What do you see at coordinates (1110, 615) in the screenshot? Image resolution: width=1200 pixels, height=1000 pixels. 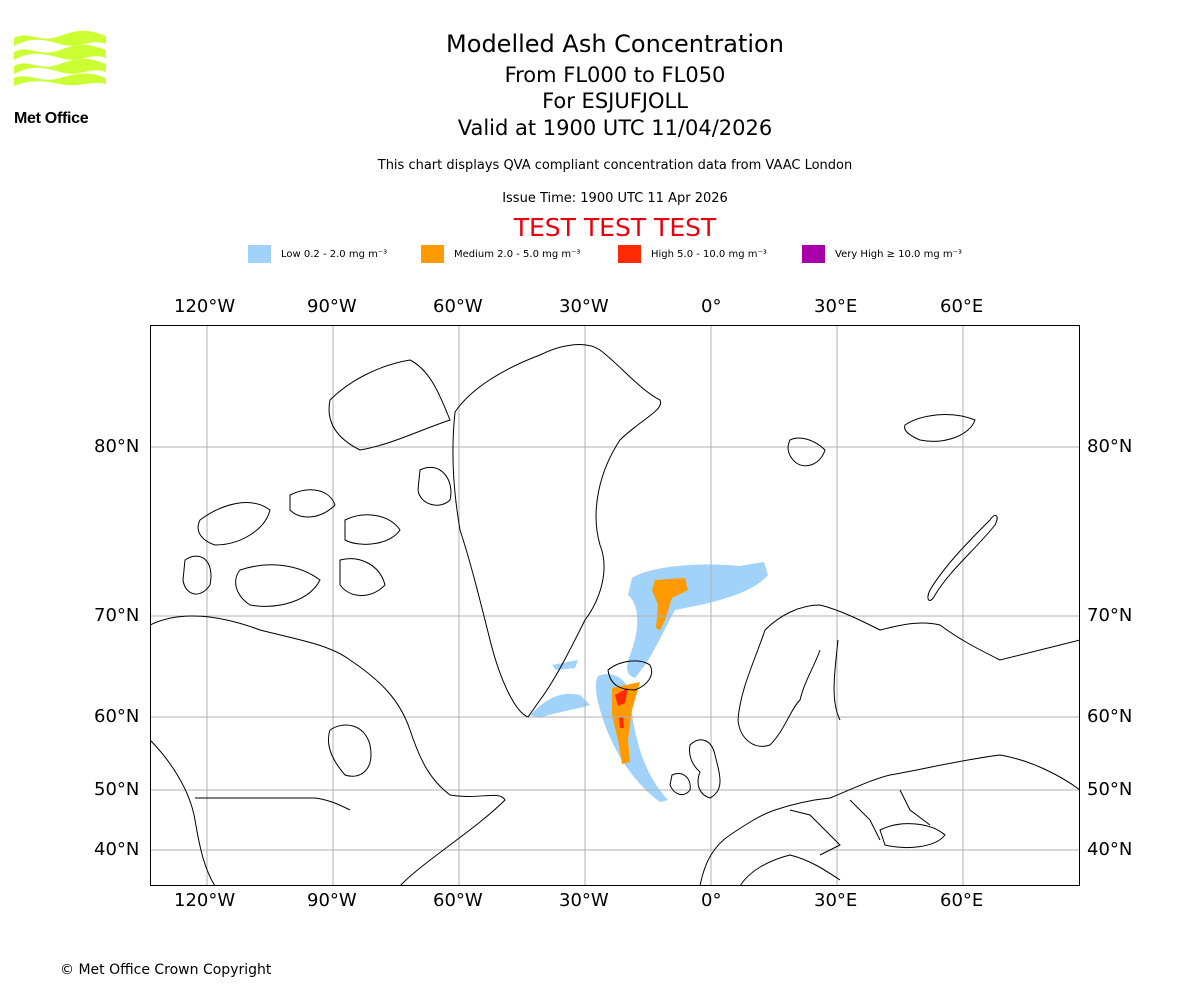 I see `lat-tick-right: 70°N` at bounding box center [1110, 615].